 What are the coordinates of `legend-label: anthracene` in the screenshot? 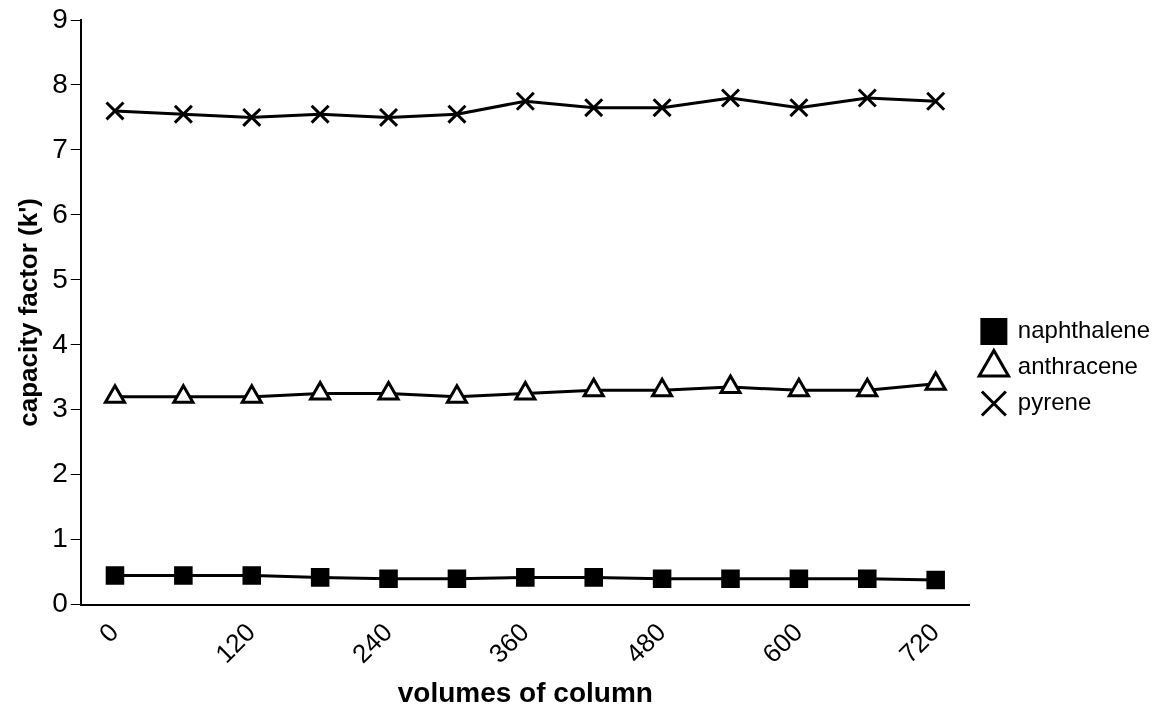 It's located at (1077, 366).